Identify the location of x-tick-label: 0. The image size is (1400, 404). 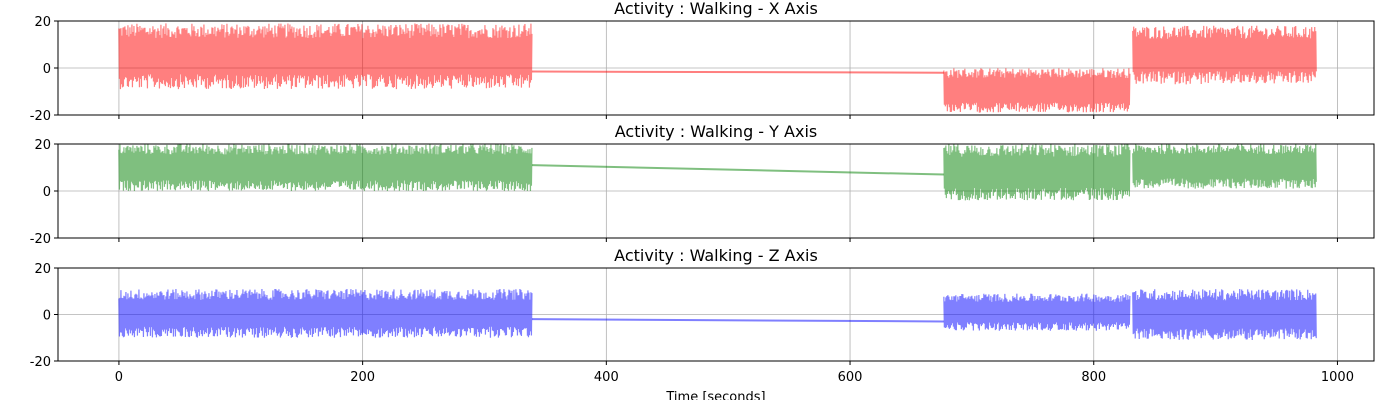
(119, 377).